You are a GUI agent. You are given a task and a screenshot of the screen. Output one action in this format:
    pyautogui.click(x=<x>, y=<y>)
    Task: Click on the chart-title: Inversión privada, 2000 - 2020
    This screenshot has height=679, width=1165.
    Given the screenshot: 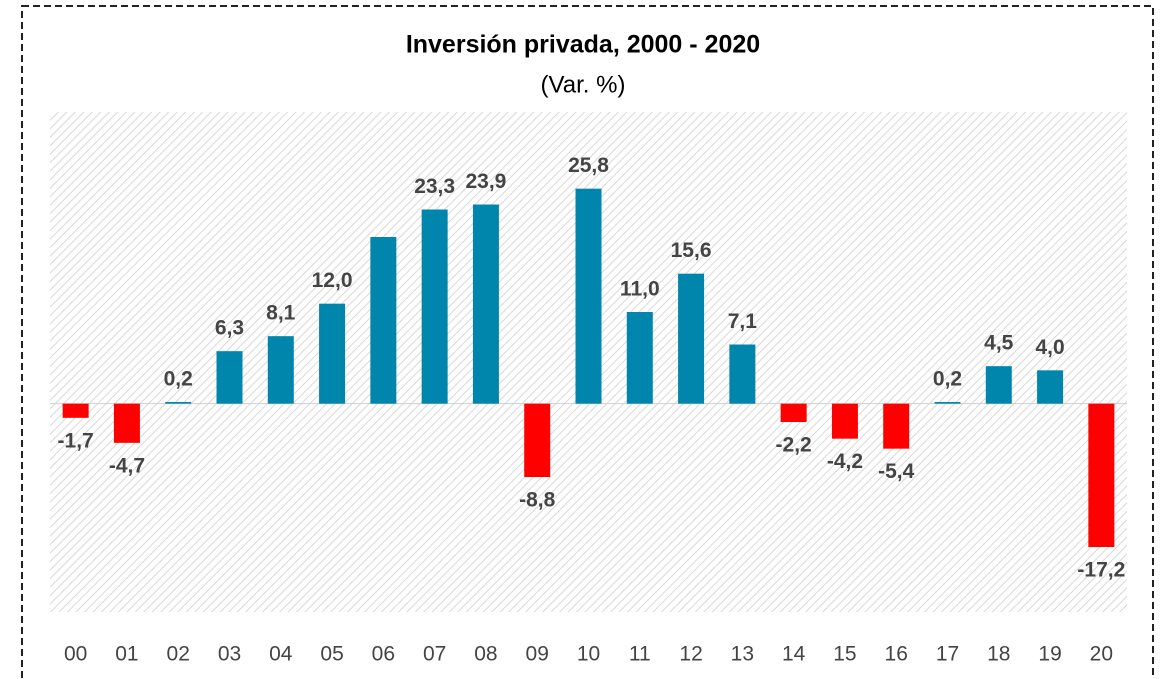 What is the action you would take?
    pyautogui.click(x=583, y=45)
    